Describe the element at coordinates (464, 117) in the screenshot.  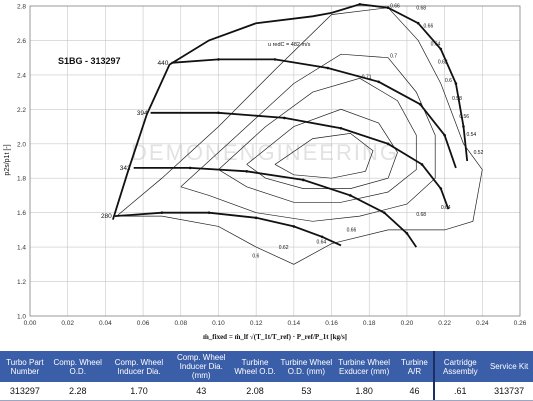
I see `efficiency-outer-label: 0.56` at that location.